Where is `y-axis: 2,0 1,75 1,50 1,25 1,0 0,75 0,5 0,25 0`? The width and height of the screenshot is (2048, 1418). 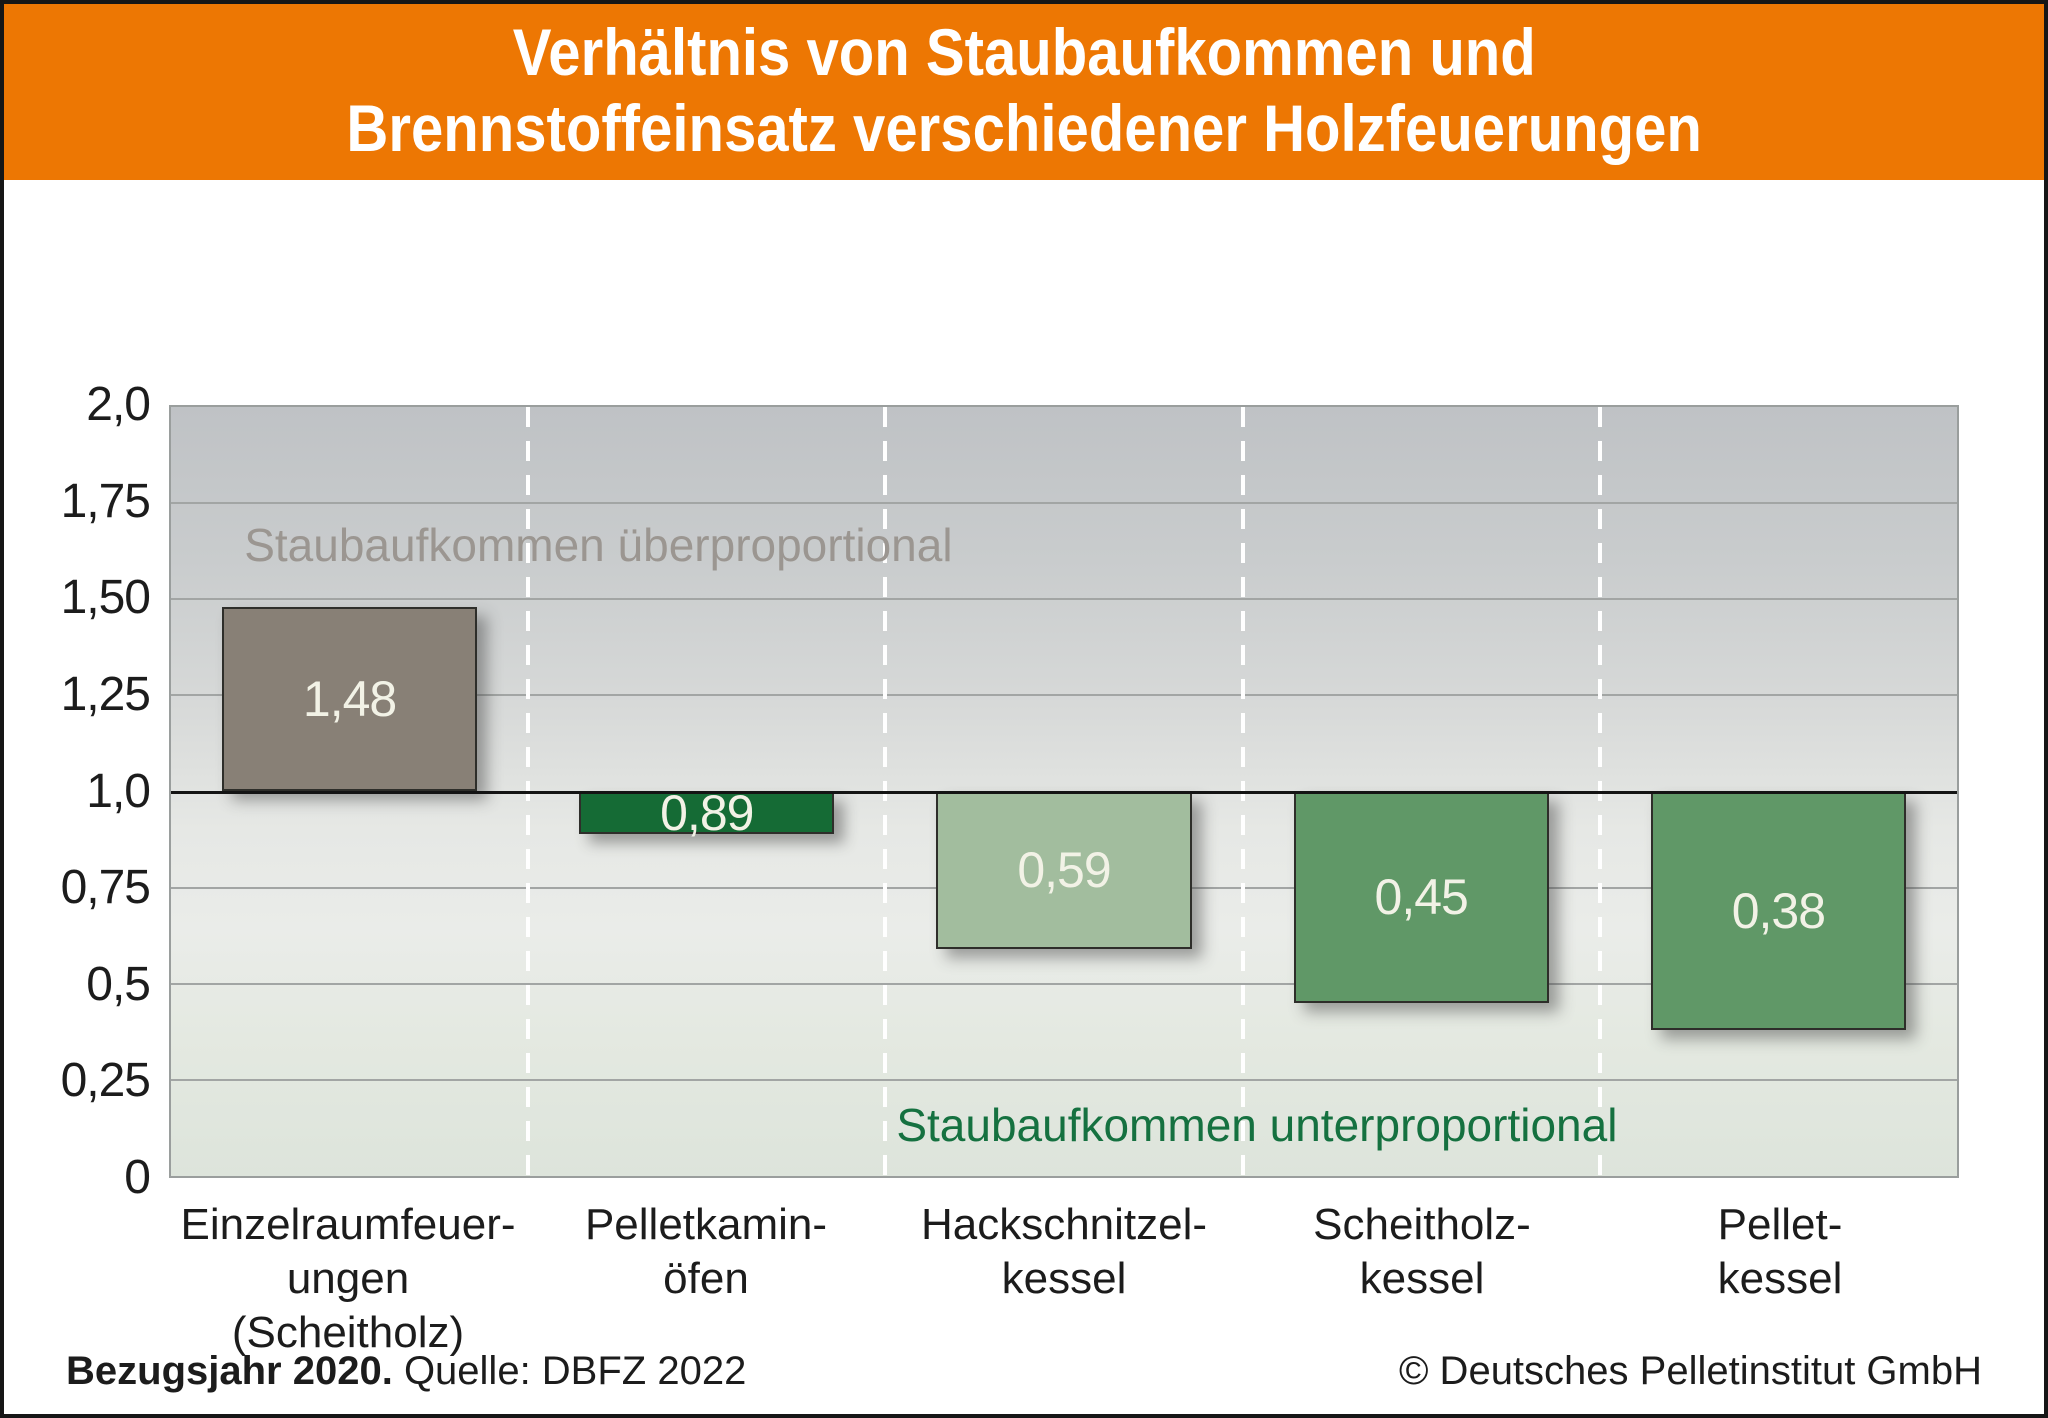 y-axis: 2,0 1,75 1,50 1,25 1,0 0,75 0,5 0,25 0 is located at coordinates (77, 791).